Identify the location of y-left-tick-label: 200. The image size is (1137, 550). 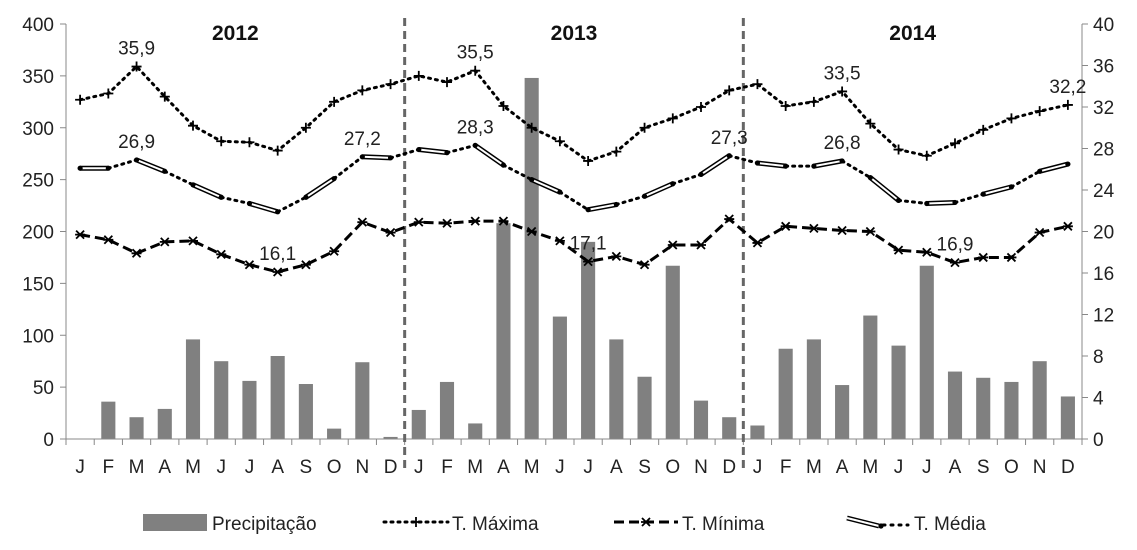
(38, 233).